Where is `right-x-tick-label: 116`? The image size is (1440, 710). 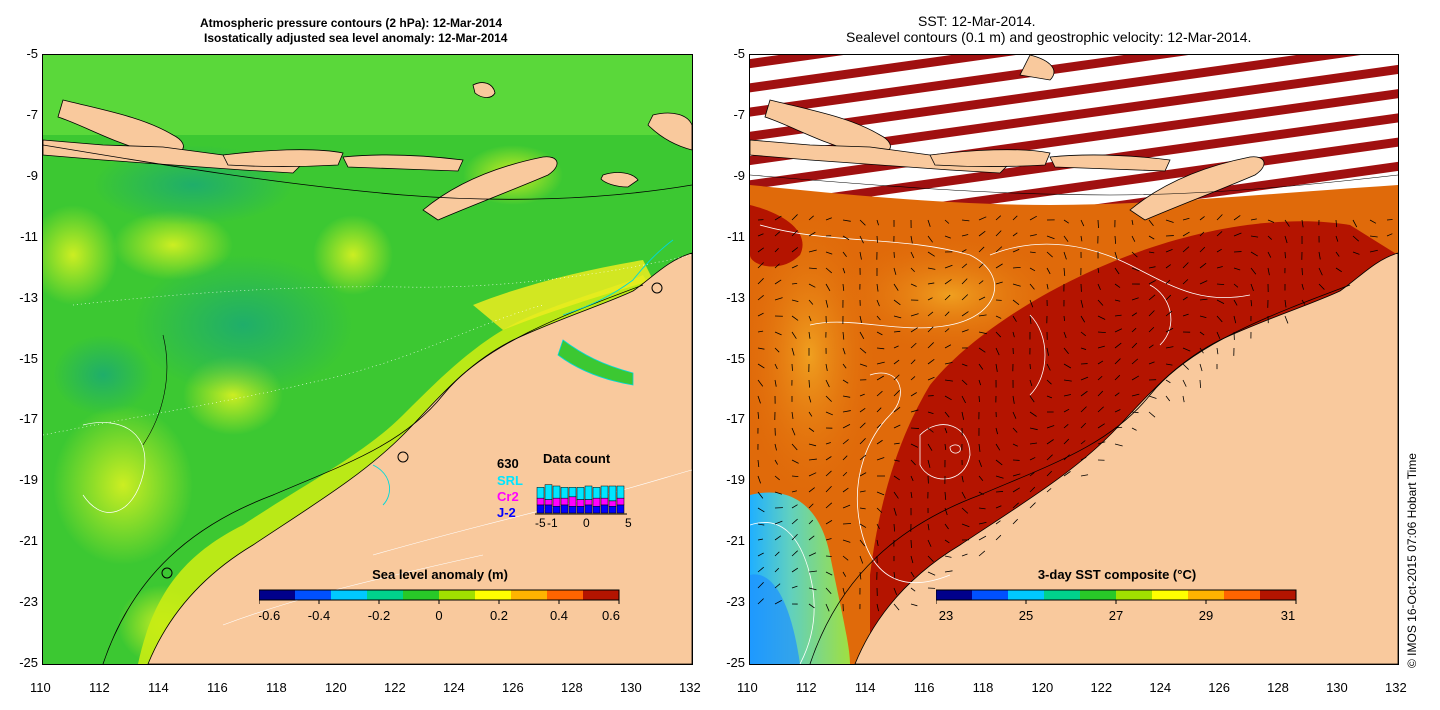 right-x-tick-label: 116 is located at coordinates (924, 687).